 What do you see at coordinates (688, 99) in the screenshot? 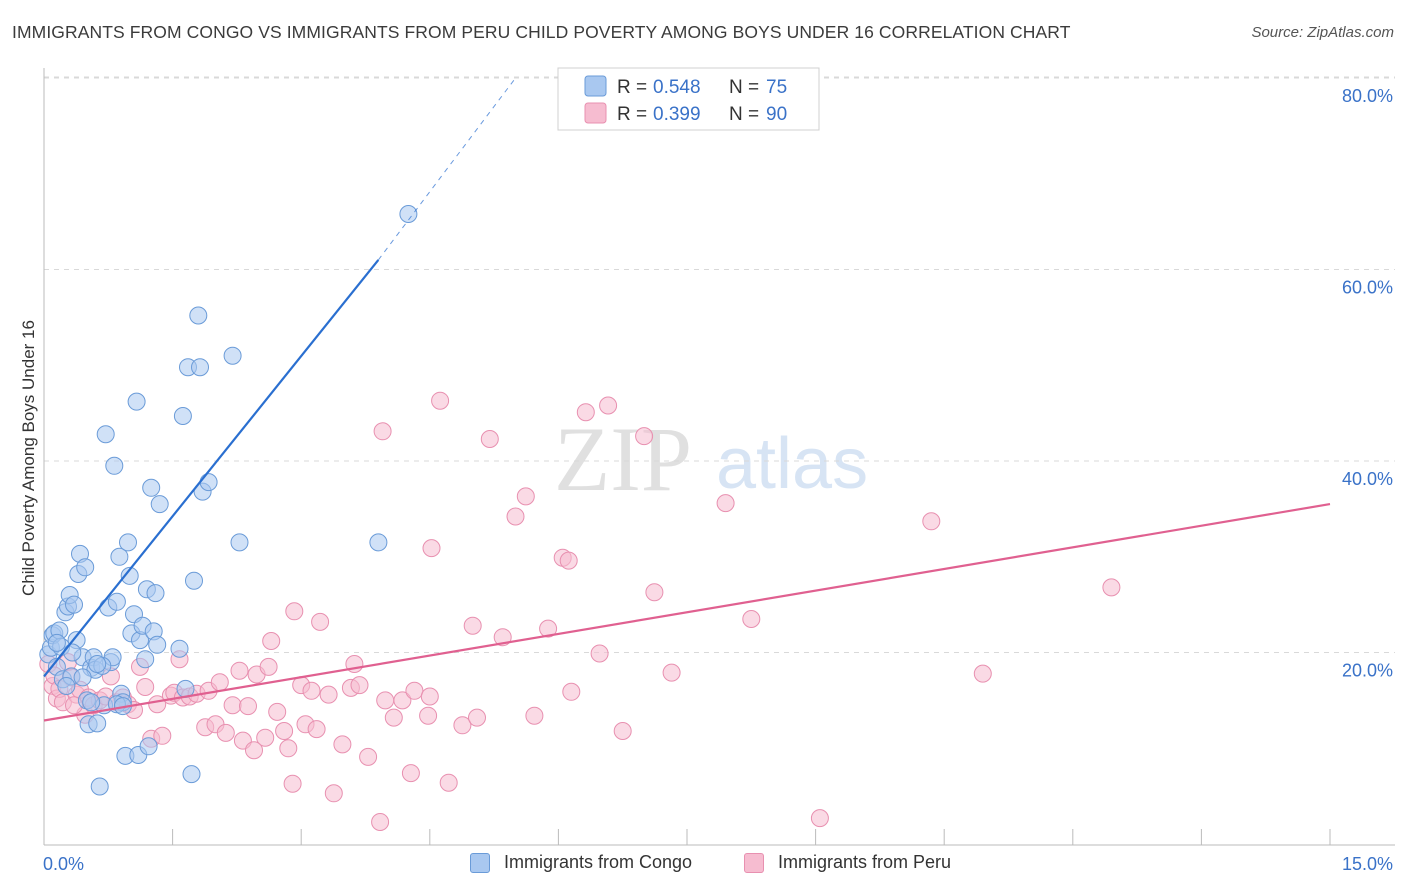
I see `stats-legend: R = 0.548 N = 75 R = 0.399 N = 90` at bounding box center [688, 99].